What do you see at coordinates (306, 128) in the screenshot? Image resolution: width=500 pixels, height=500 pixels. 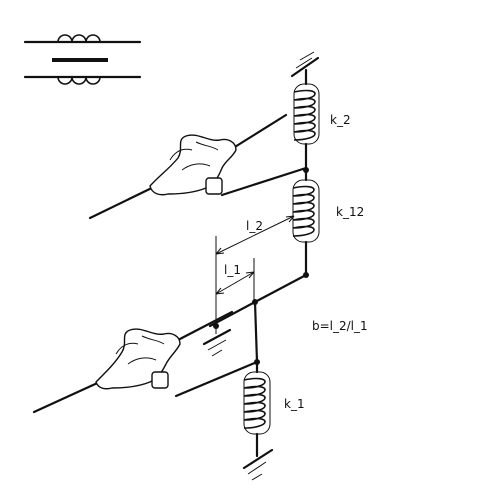 I see `spring-k2-icon` at bounding box center [306, 128].